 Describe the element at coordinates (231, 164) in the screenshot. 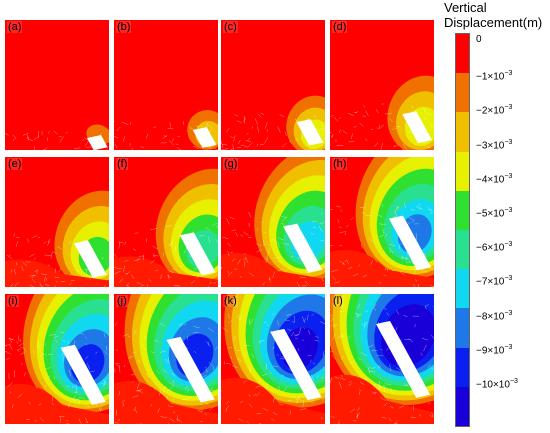

I see `panel-label: (g)` at that location.